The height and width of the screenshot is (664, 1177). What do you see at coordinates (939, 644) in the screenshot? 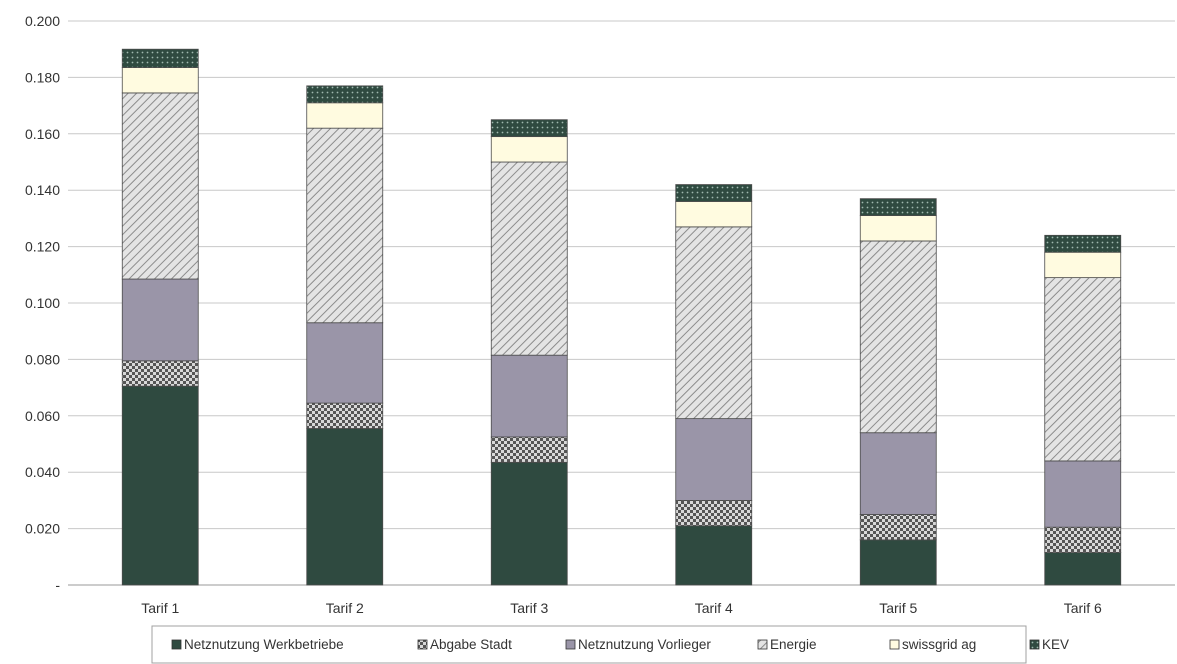
I see `legend-label: swissgrid ag` at bounding box center [939, 644].